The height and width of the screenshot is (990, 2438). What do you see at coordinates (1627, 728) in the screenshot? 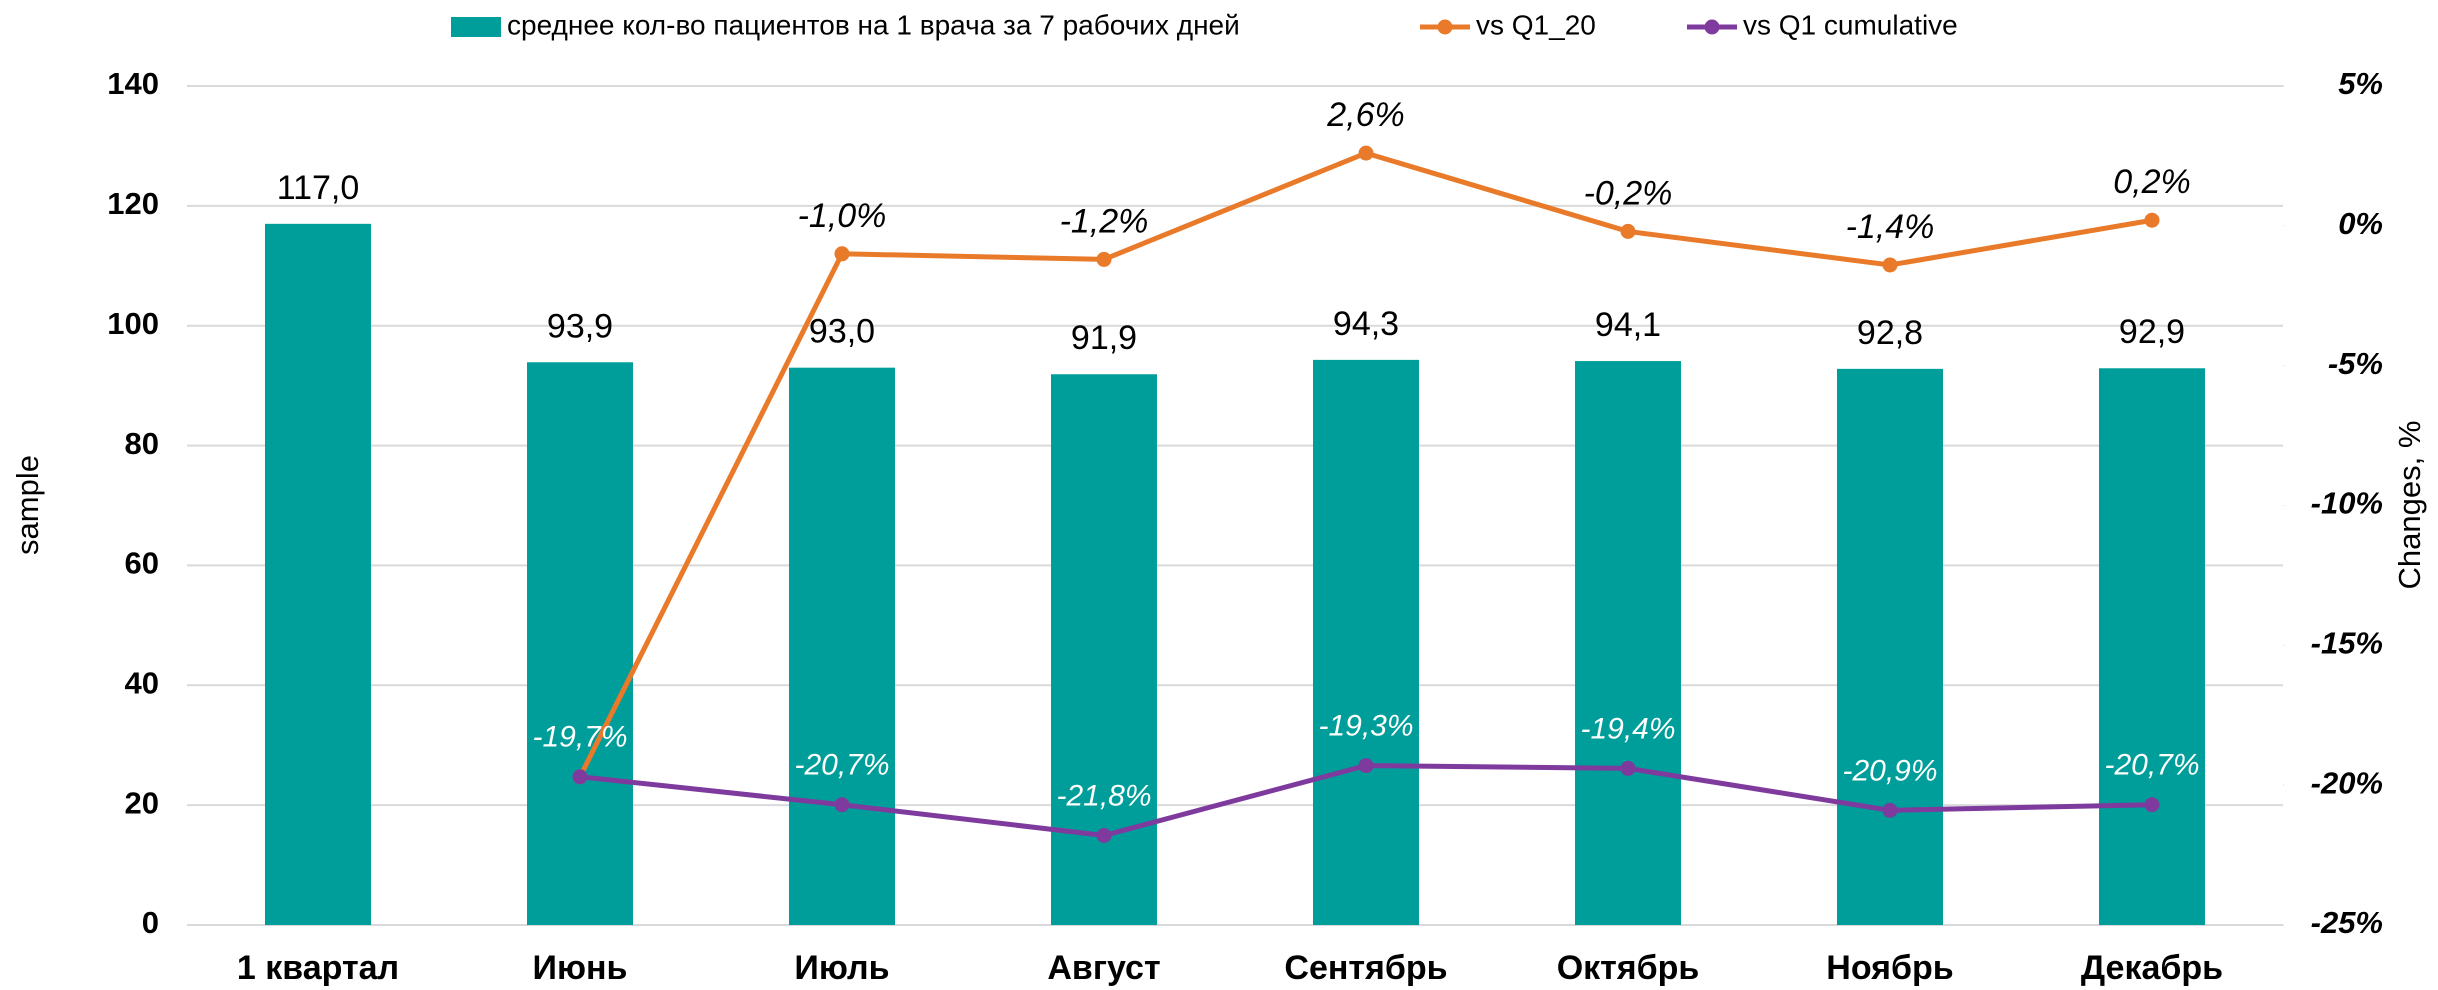
I see `data-label: -19,4%` at bounding box center [1627, 728].